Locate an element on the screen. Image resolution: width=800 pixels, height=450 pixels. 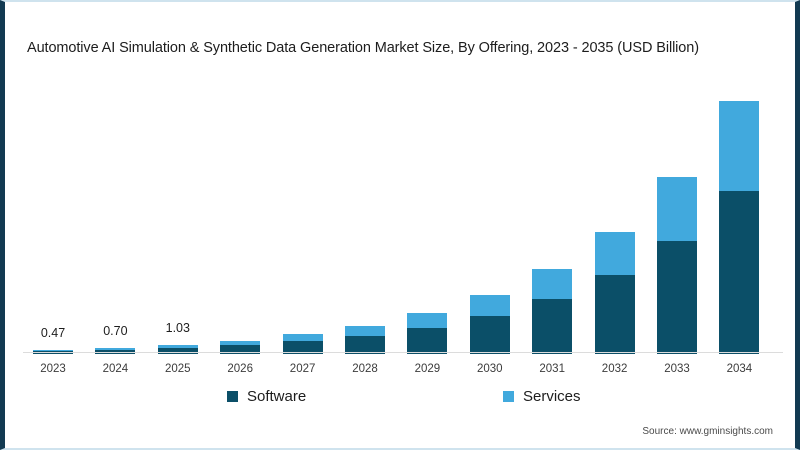
x-axis-tick-label: 2023 is located at coordinates (53, 369).